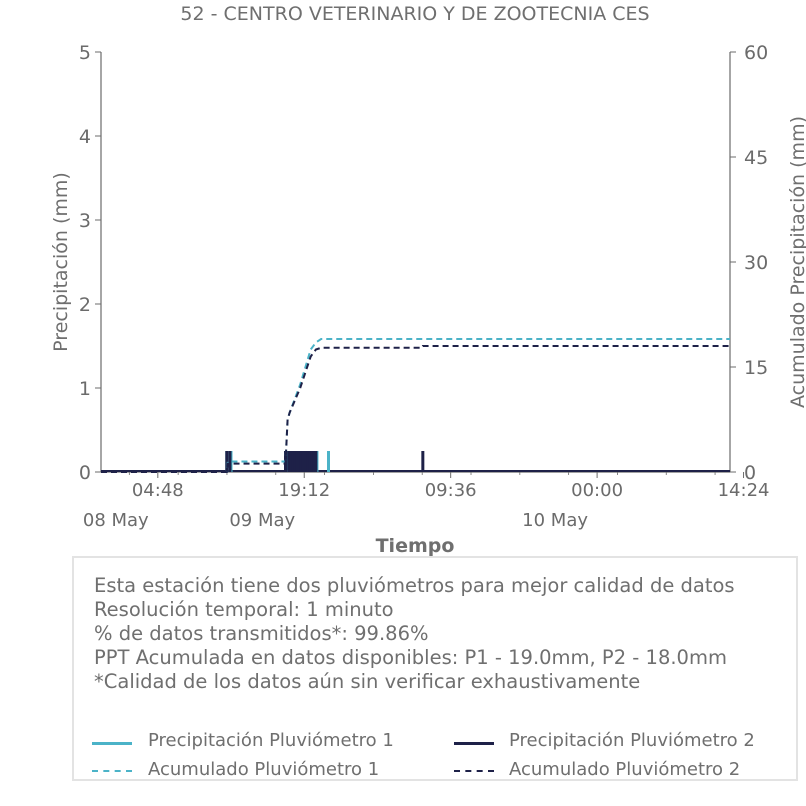  I want to click on accum-line-p1, so click(415, 405).